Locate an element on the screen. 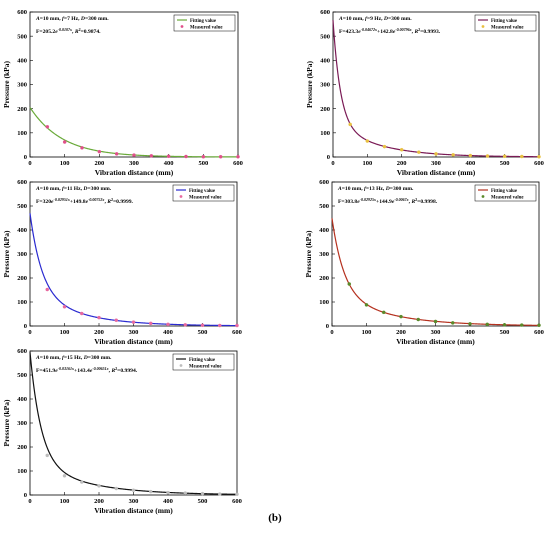  chart-4-x-tick-label: 300 is located at coordinates (436, 332).